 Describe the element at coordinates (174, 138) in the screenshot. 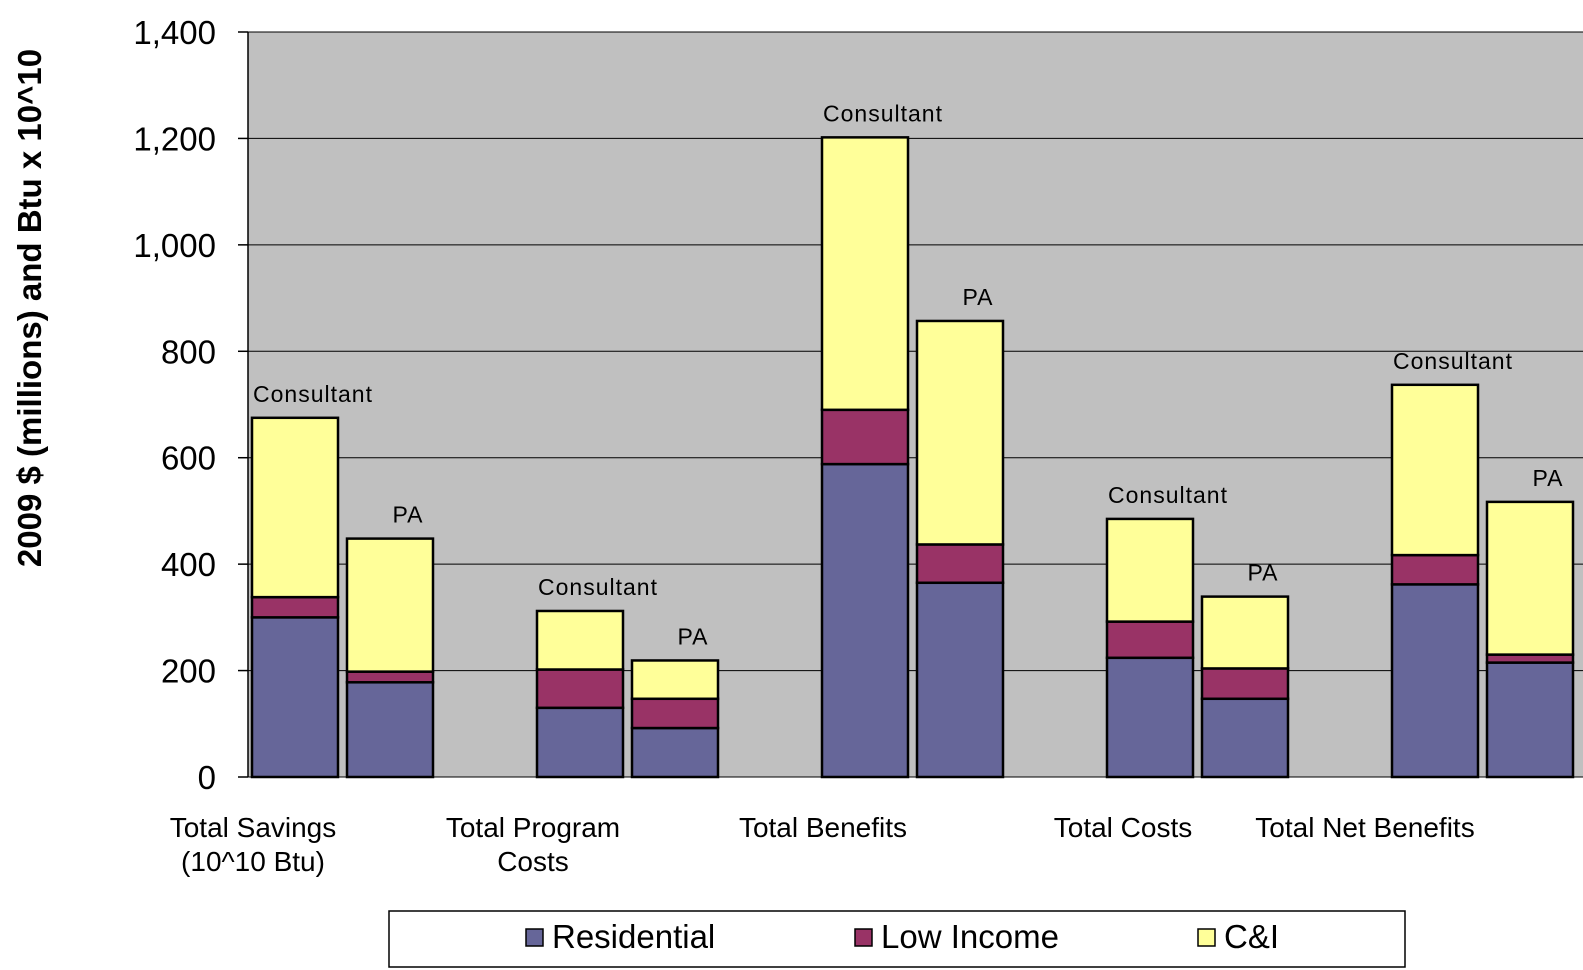

I see `y-tick-label: 1,200` at that location.